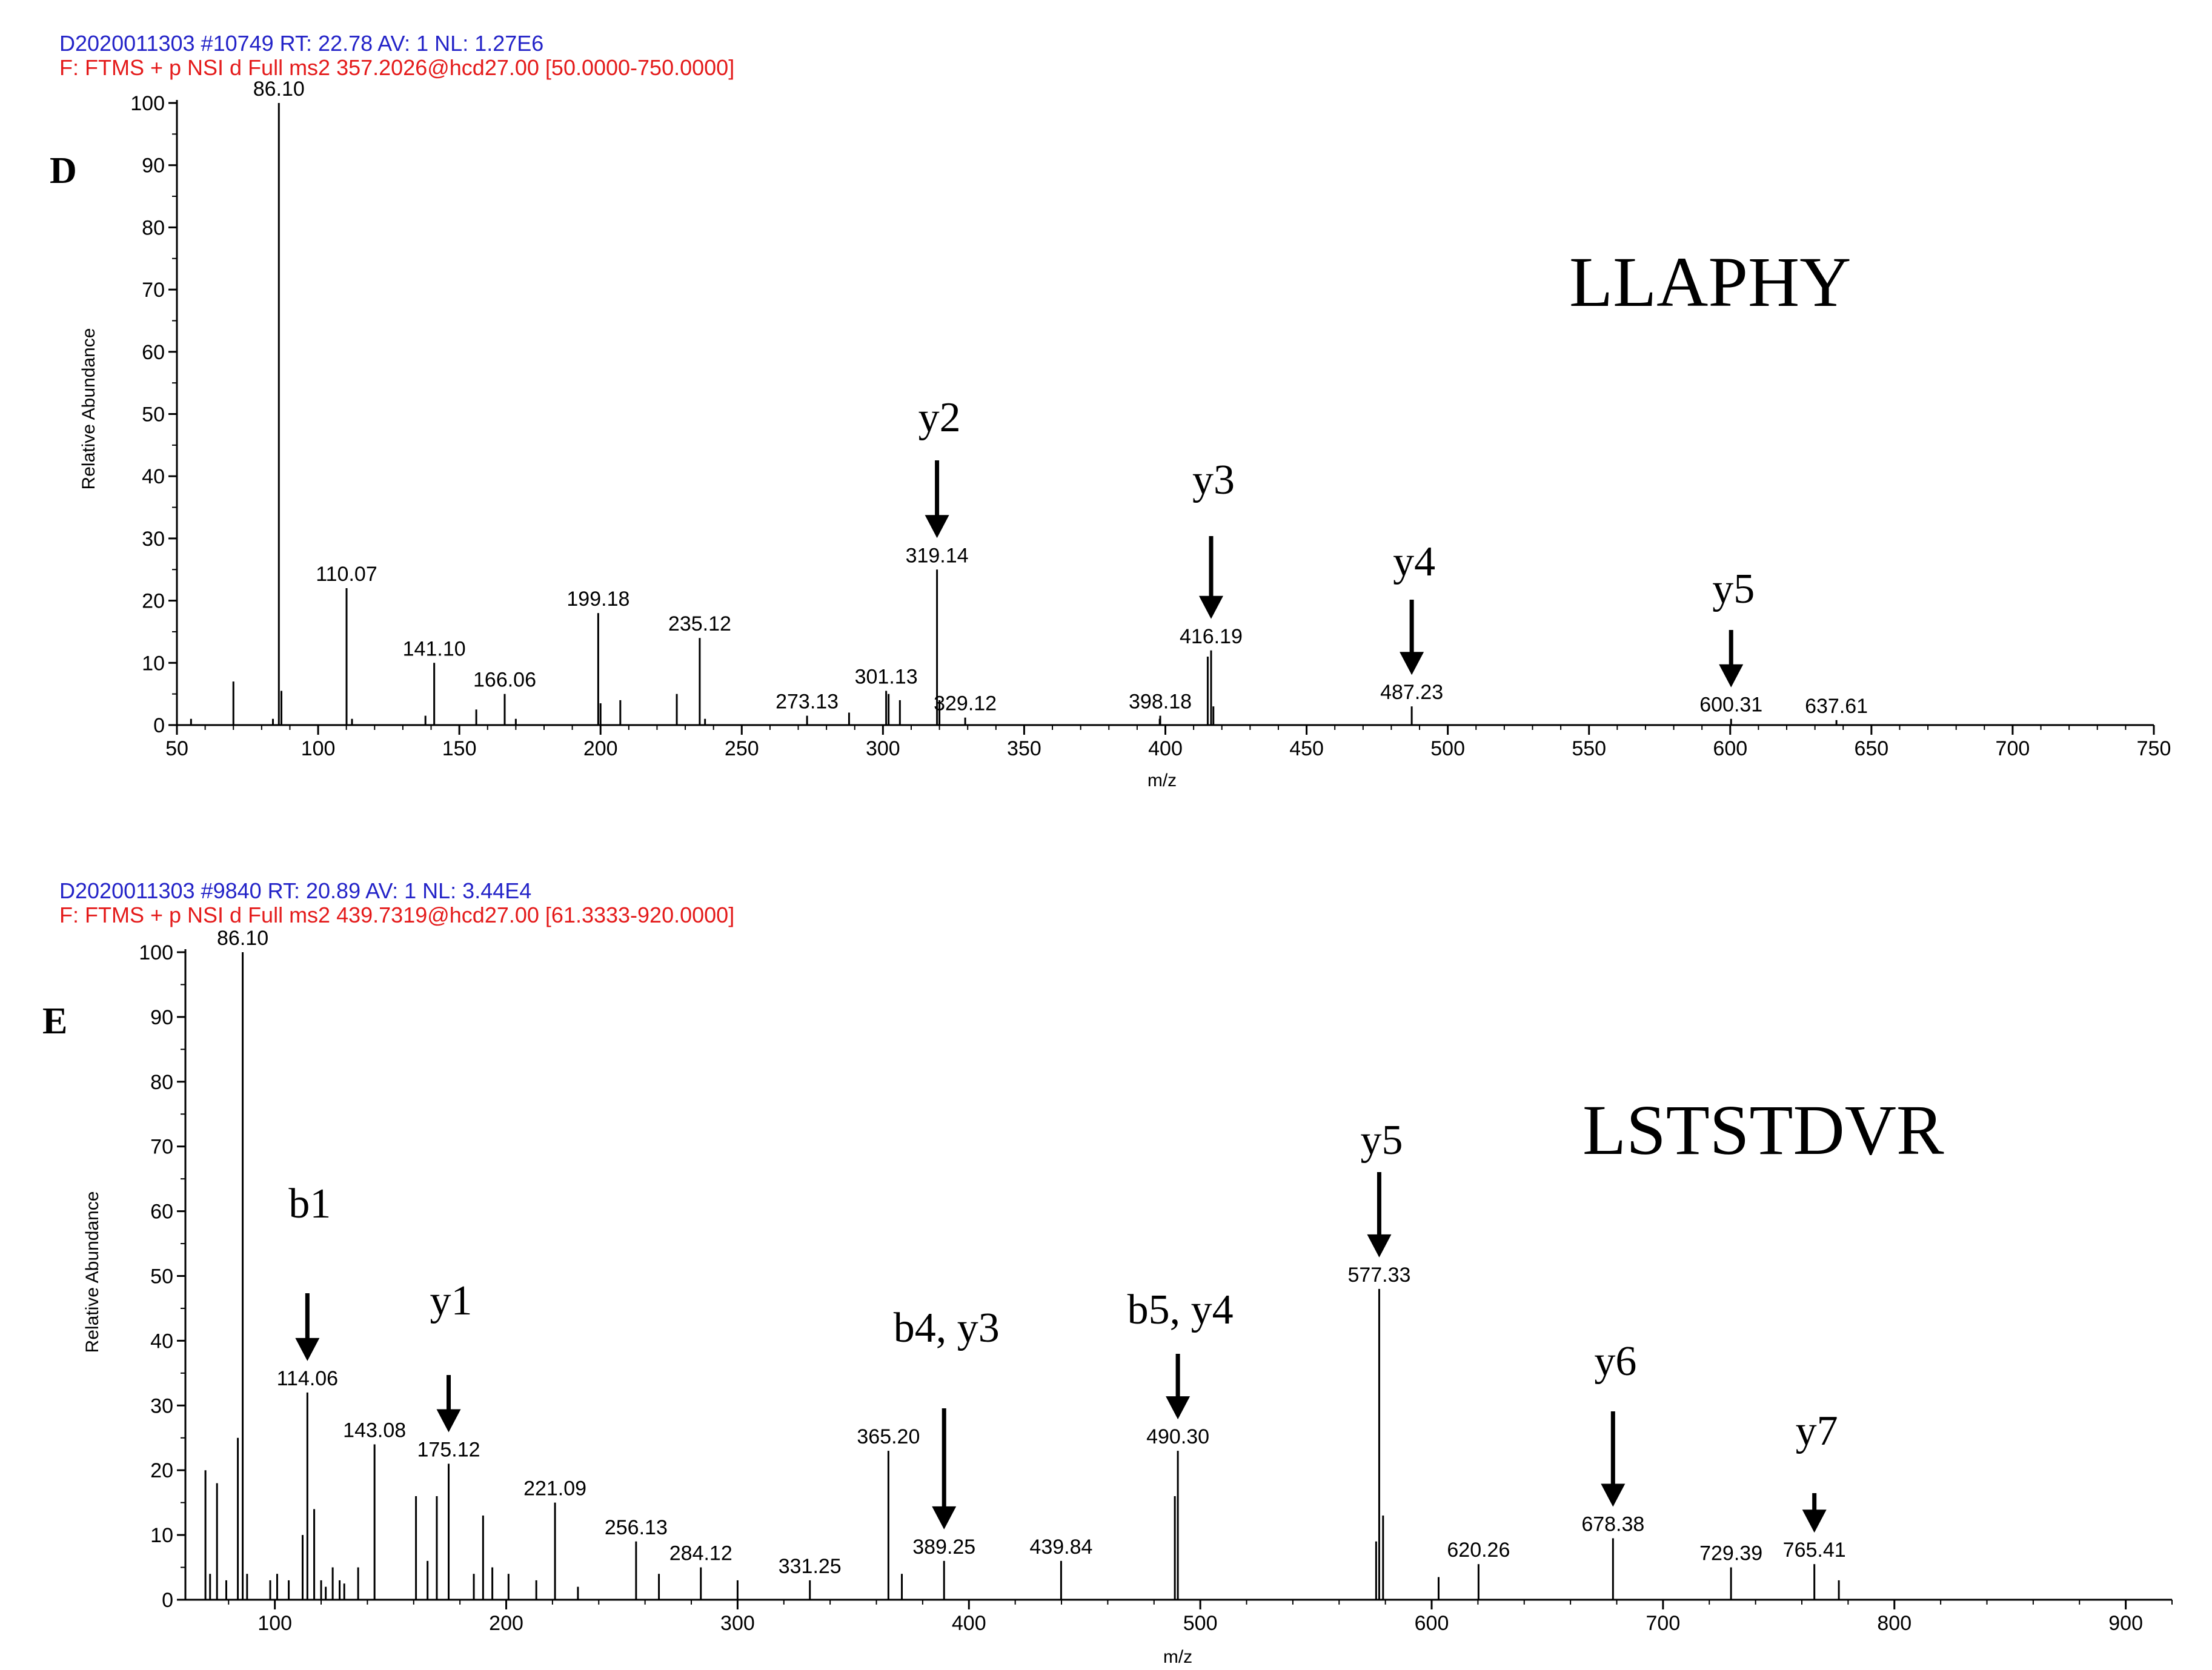 The height and width of the screenshot is (1670, 2212). I want to click on peak-label: 141.10, so click(434, 648).